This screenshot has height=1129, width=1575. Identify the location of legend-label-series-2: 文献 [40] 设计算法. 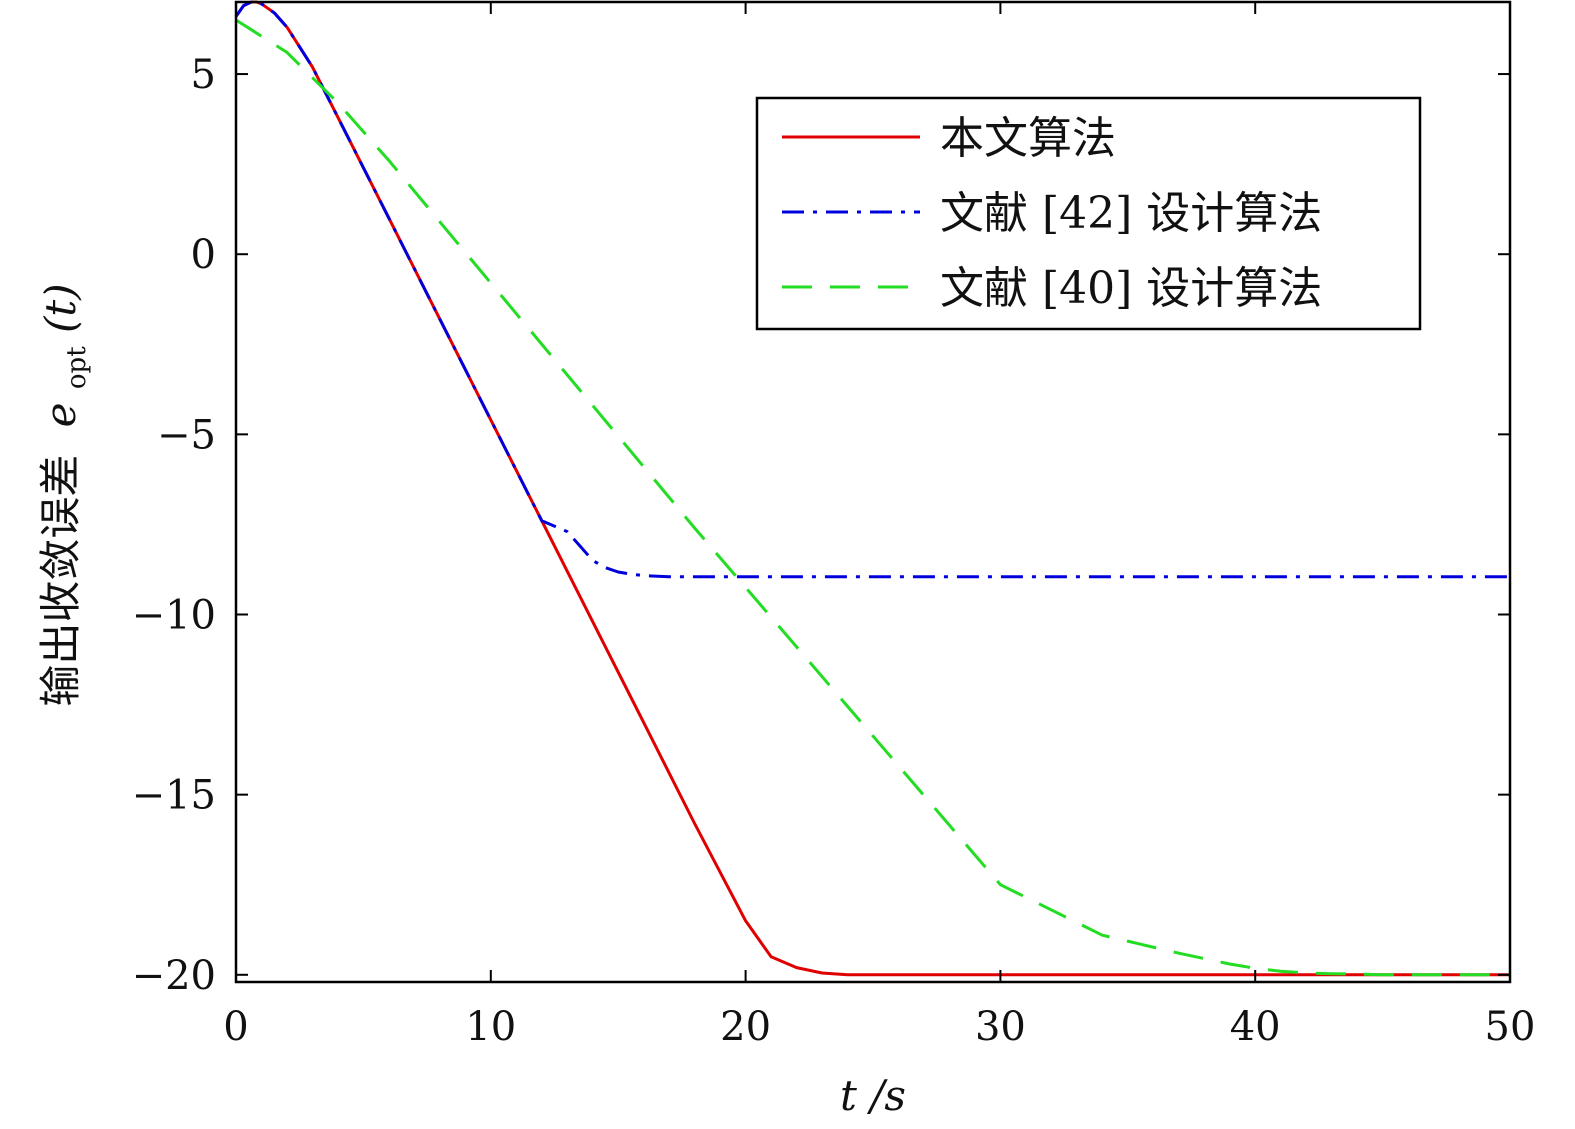
(1131, 288).